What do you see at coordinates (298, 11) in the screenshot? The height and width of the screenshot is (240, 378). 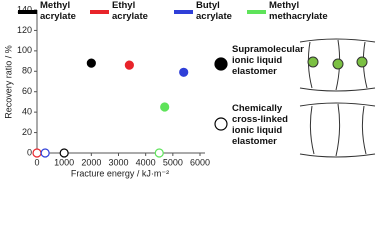 I see `legend-label: Methyl methacrylate` at bounding box center [298, 11].